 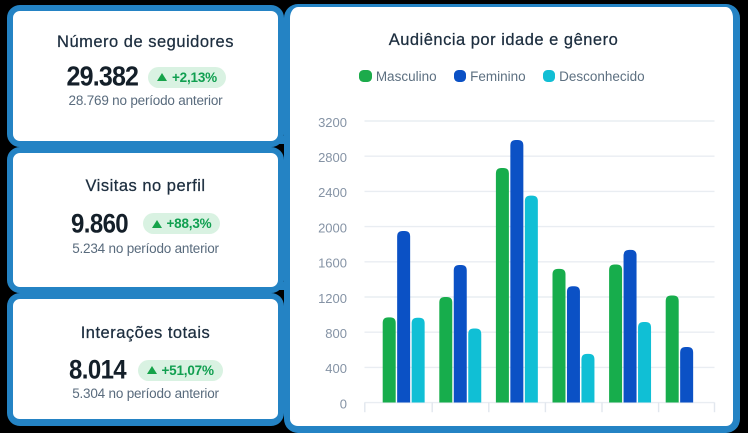 What do you see at coordinates (336, 368) in the screenshot?
I see `svg-text: 400` at bounding box center [336, 368].